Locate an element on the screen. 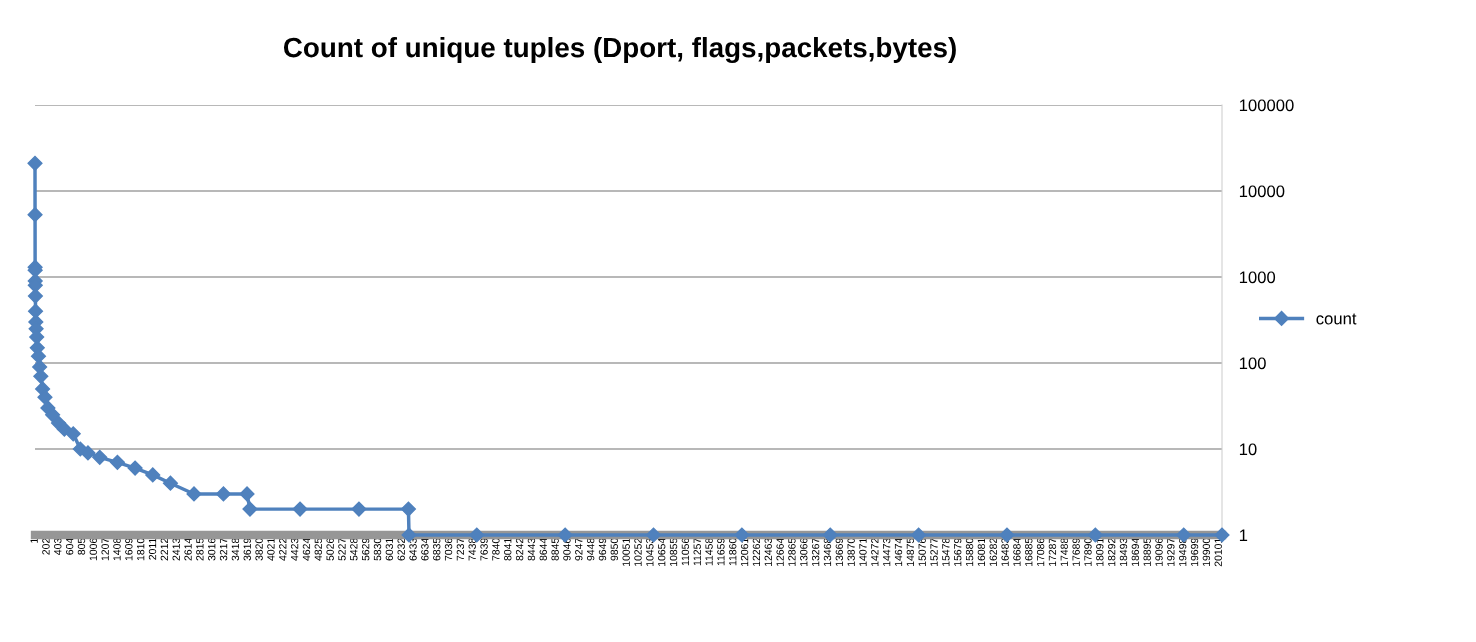  x-tick-label: 7237 is located at coordinates (460, 549).